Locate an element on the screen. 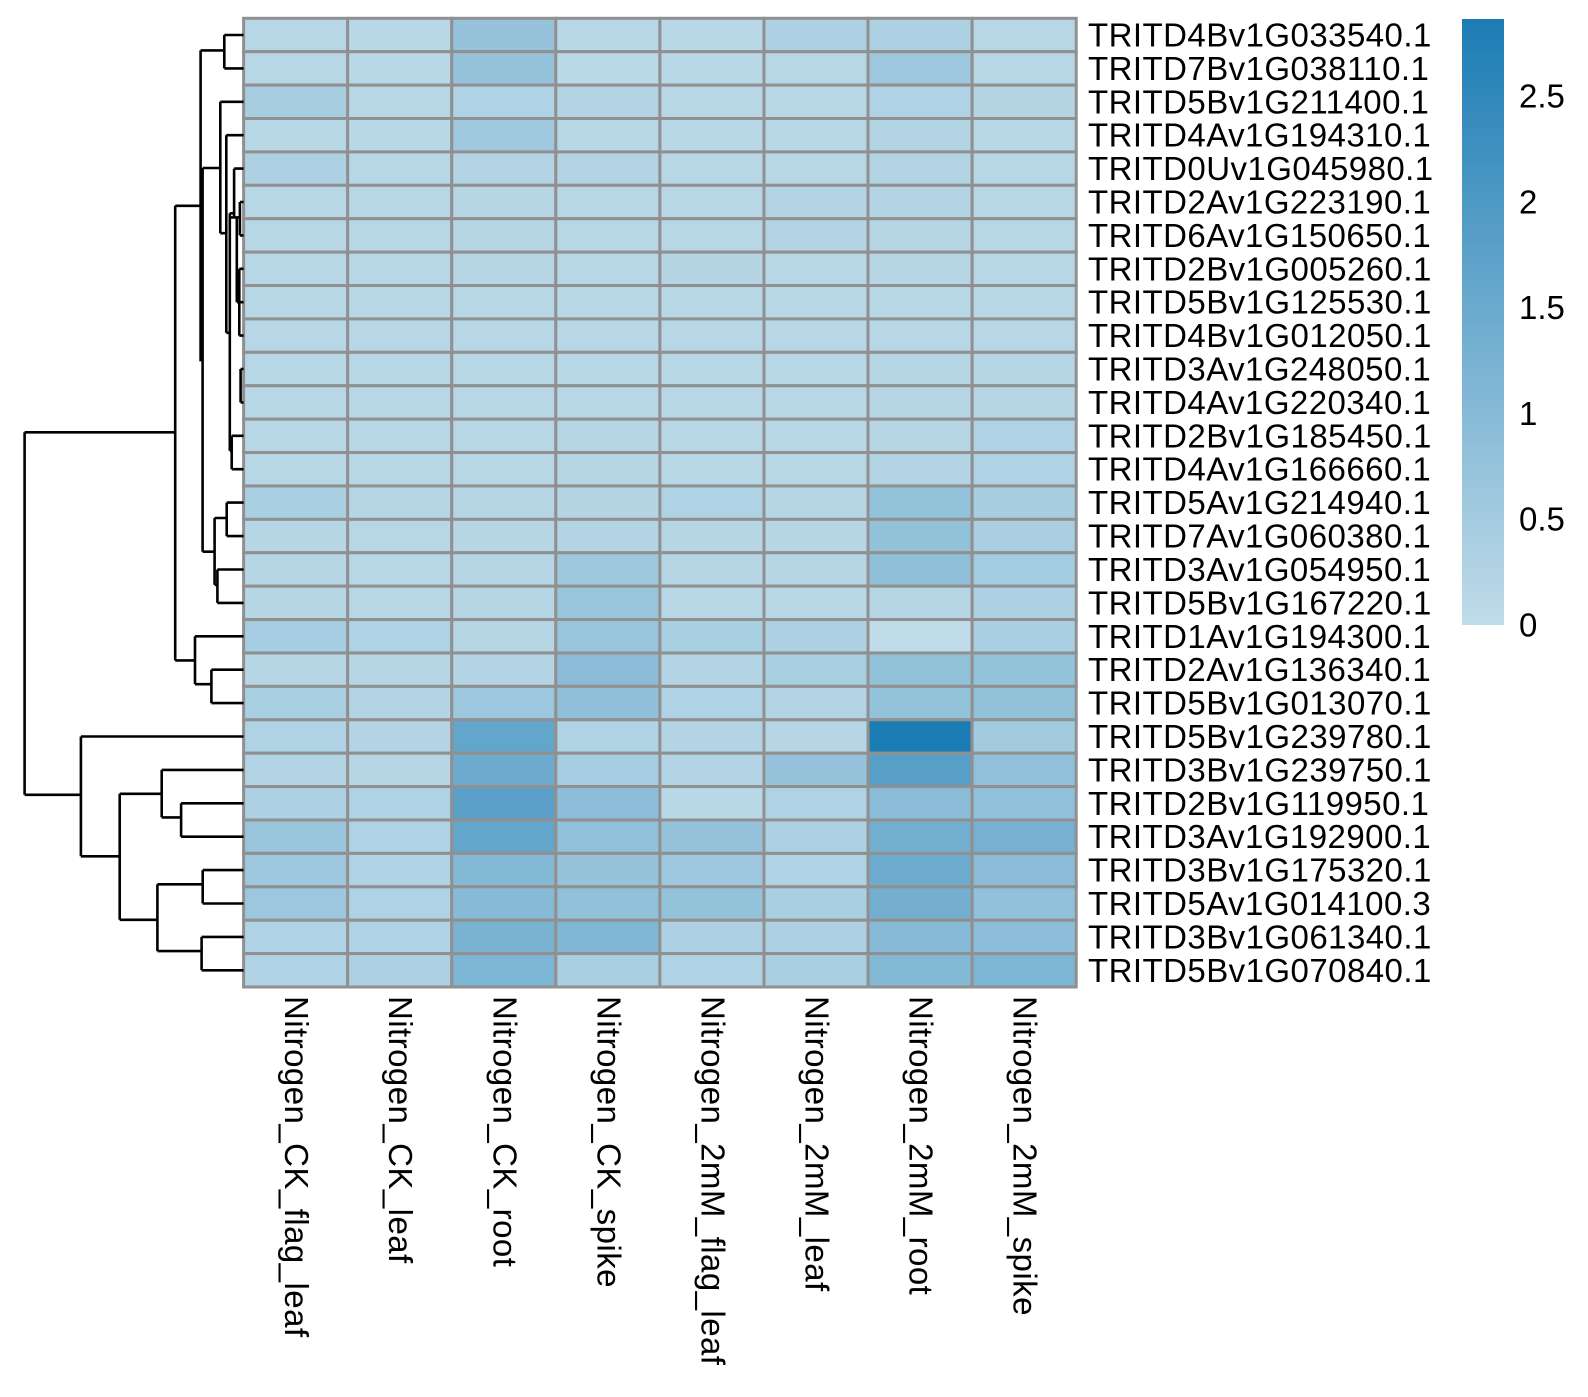 This screenshot has height=1397, width=1588. svg-text: 1 is located at coordinates (1528, 413).